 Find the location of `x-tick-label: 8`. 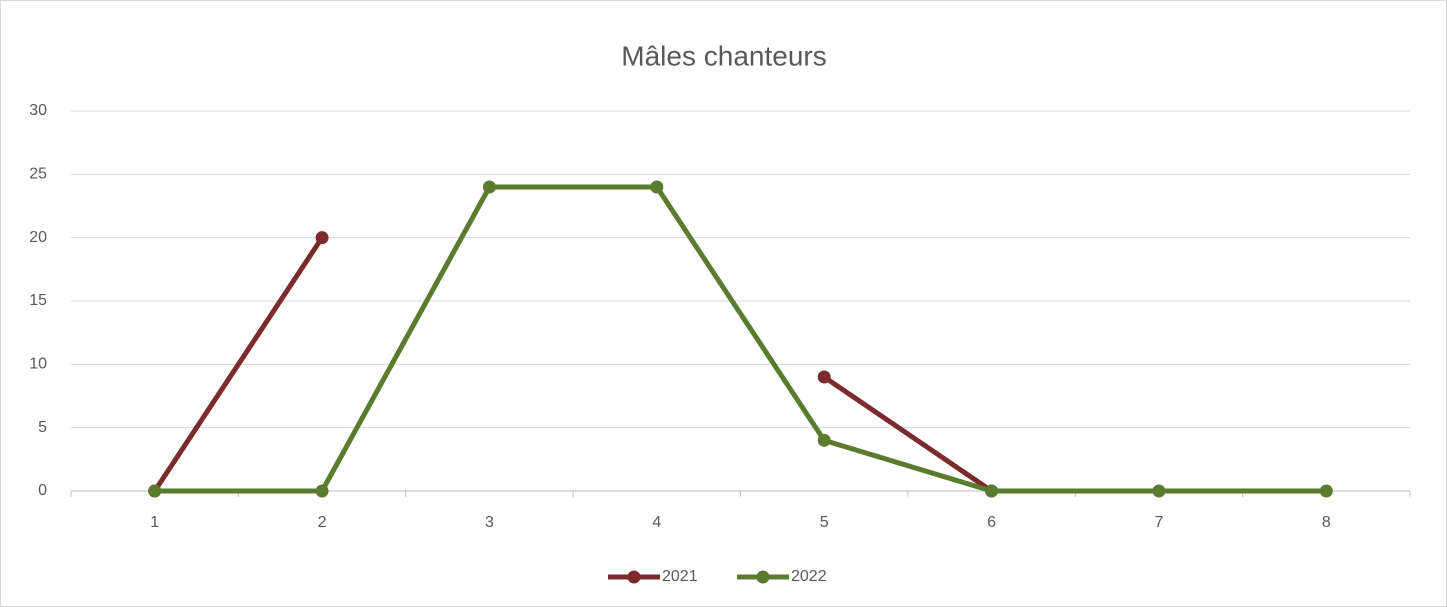

x-tick-label: 8 is located at coordinates (1326, 522).